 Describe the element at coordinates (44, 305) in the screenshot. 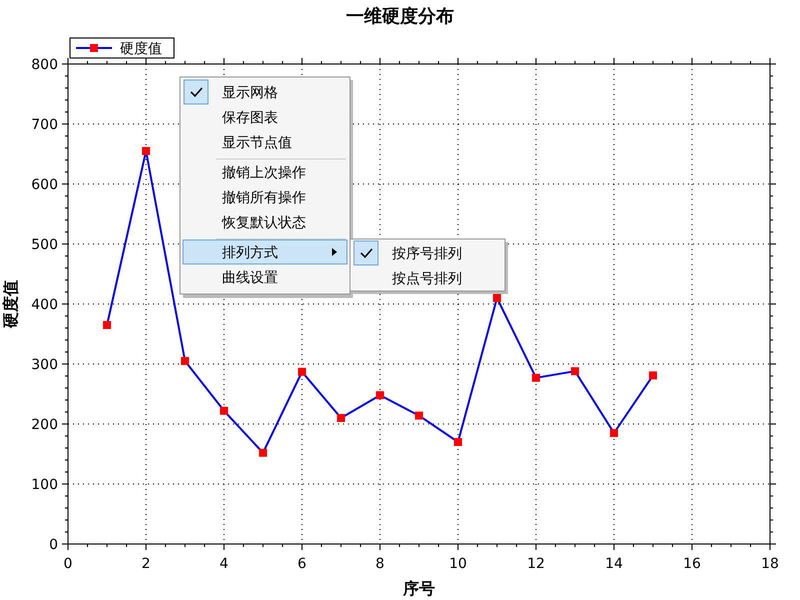

I see `y-tick-label: 400` at that location.